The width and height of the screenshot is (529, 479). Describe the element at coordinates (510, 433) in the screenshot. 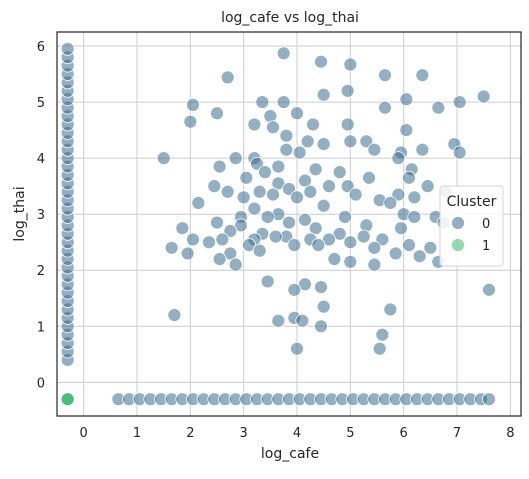

I see `x-tick-label: 8` at that location.